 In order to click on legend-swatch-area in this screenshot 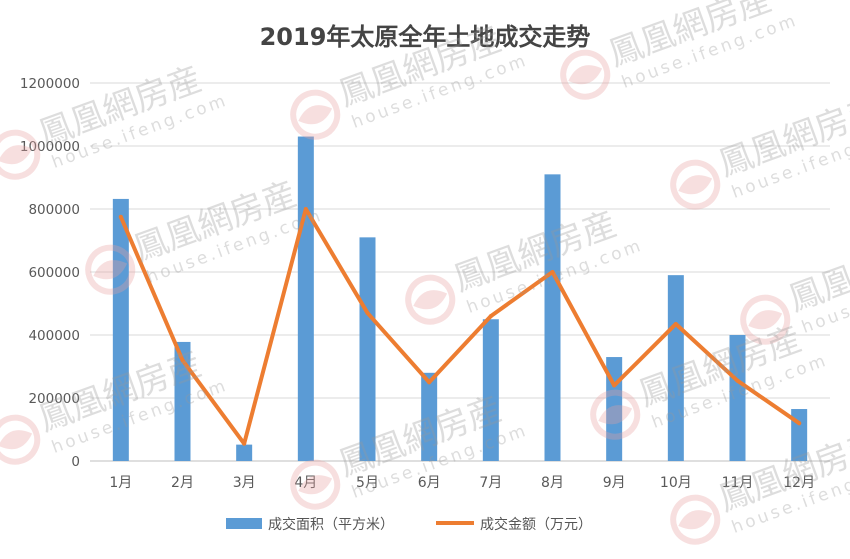, I will do `click(244, 523)`.